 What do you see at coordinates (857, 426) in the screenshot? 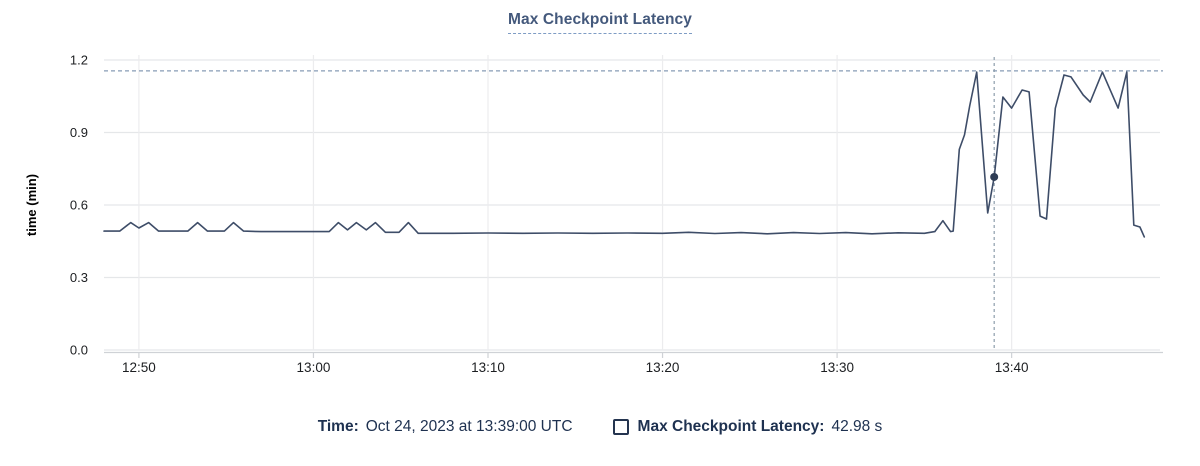
I see `tooltip-series-value: 42.98 s` at bounding box center [857, 426].